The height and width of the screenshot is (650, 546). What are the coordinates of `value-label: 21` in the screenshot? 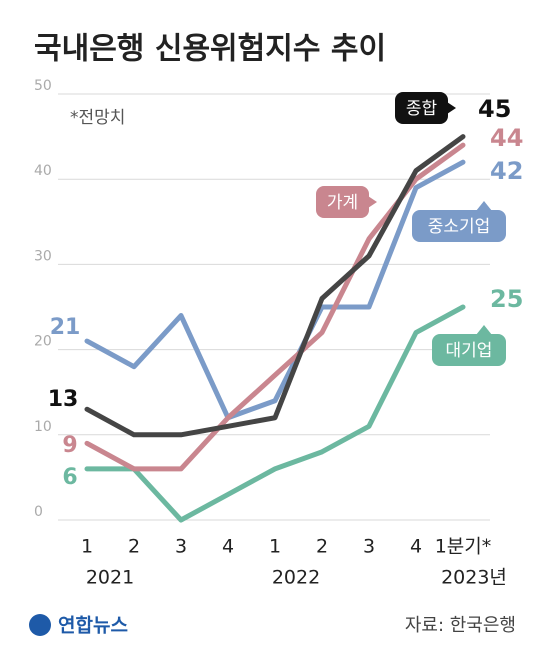 It's located at (65, 327).